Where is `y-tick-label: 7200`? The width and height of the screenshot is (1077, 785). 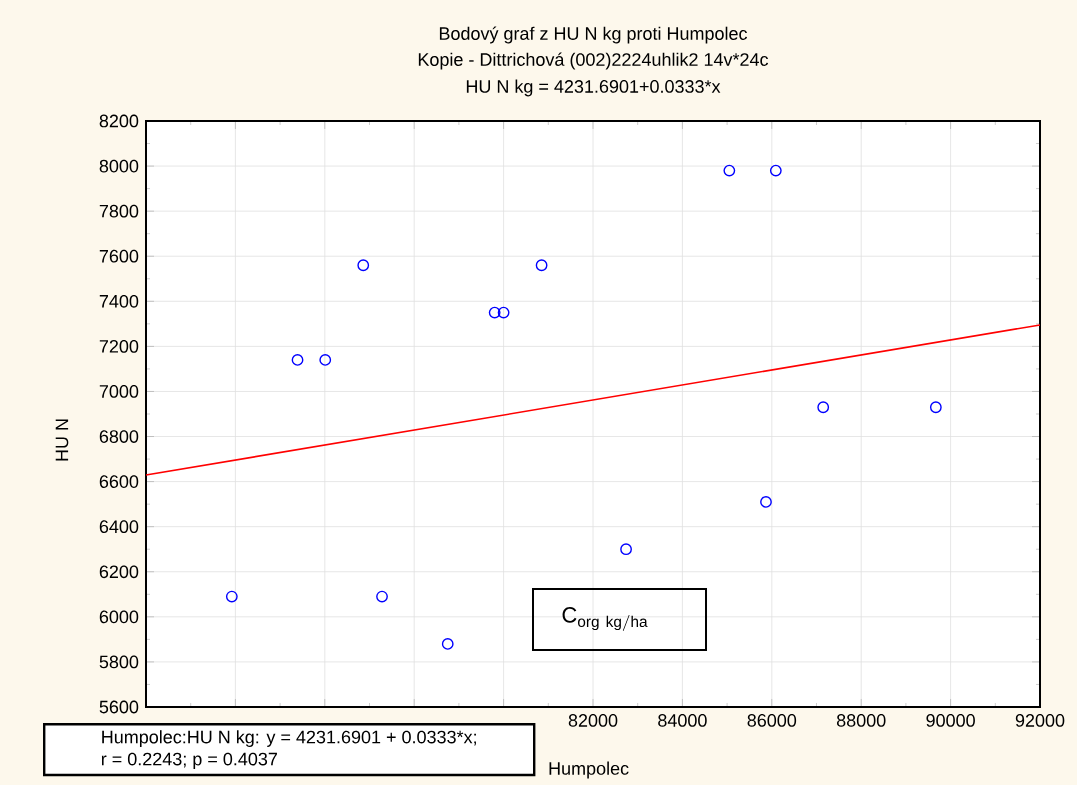 y-tick-label: 7200 is located at coordinates (119, 346).